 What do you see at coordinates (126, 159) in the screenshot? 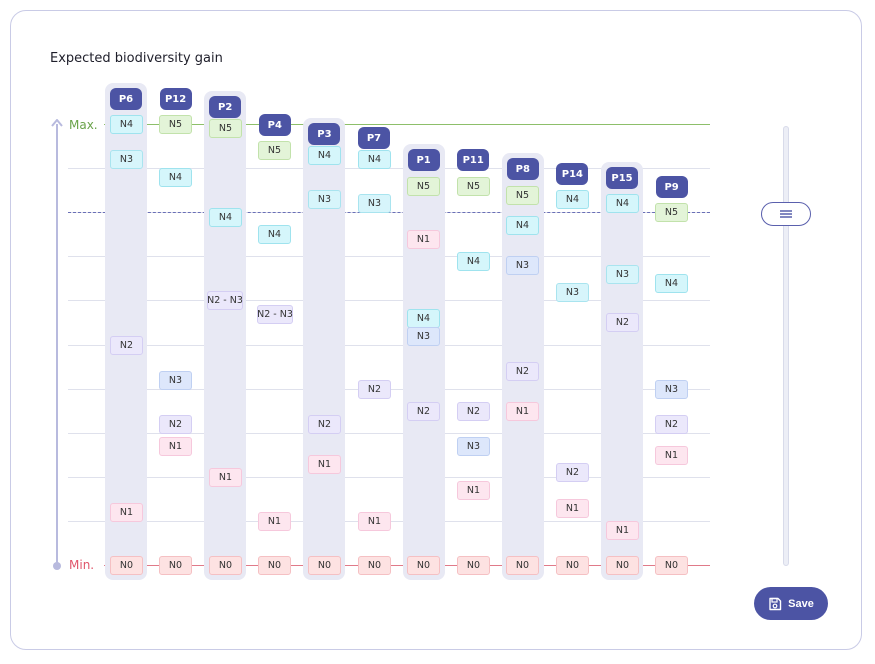
I see `level-chip-p6-n3: N3` at bounding box center [126, 159].